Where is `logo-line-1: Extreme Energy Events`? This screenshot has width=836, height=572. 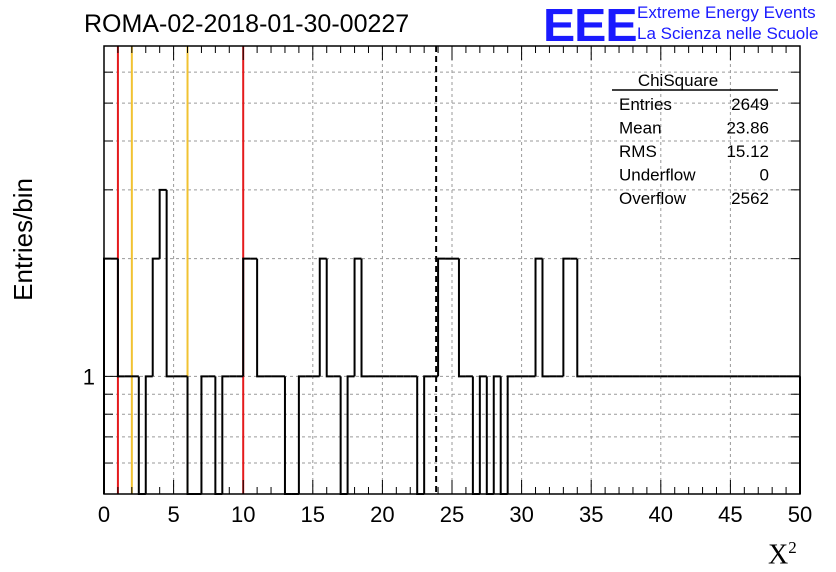 logo-line-1: Extreme Energy Events is located at coordinates (726, 12).